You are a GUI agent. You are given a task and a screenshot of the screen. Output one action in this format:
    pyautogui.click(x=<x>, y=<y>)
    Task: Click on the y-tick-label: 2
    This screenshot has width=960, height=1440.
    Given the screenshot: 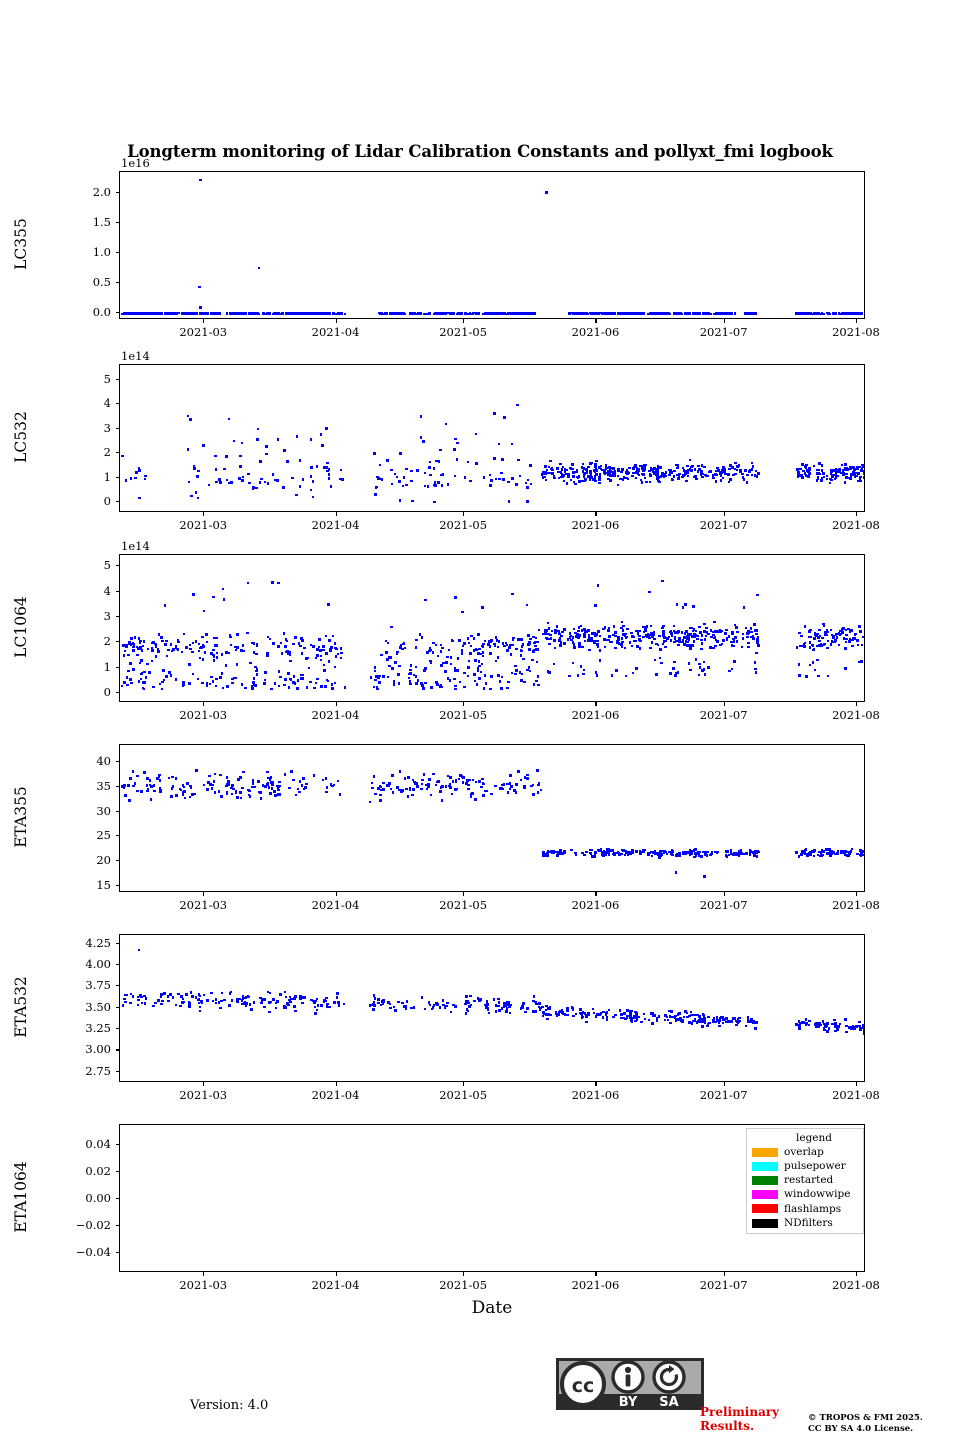 What is the action you would take?
    pyautogui.click(x=107, y=452)
    